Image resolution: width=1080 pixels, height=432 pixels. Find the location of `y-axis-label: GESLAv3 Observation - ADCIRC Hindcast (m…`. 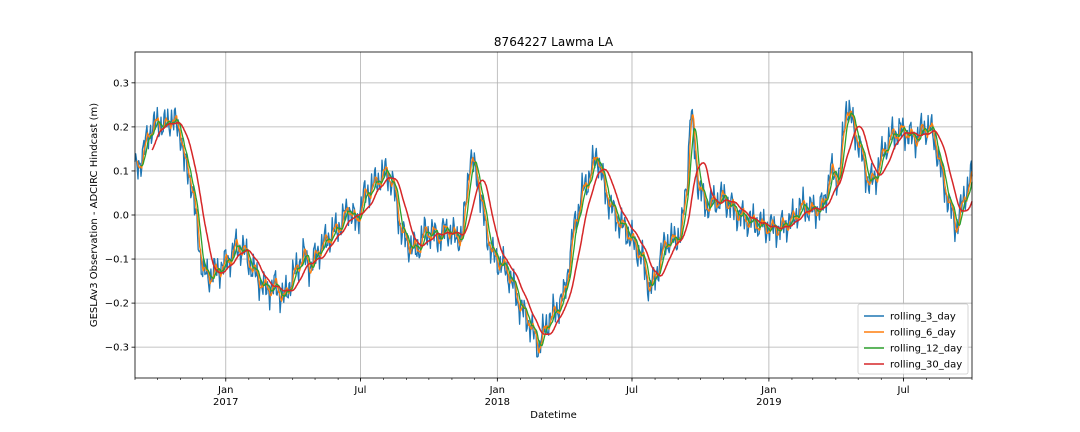

y-axis-label: GESLAv3 Observation - ADCIRC Hindcast (m… is located at coordinates (94, 215).